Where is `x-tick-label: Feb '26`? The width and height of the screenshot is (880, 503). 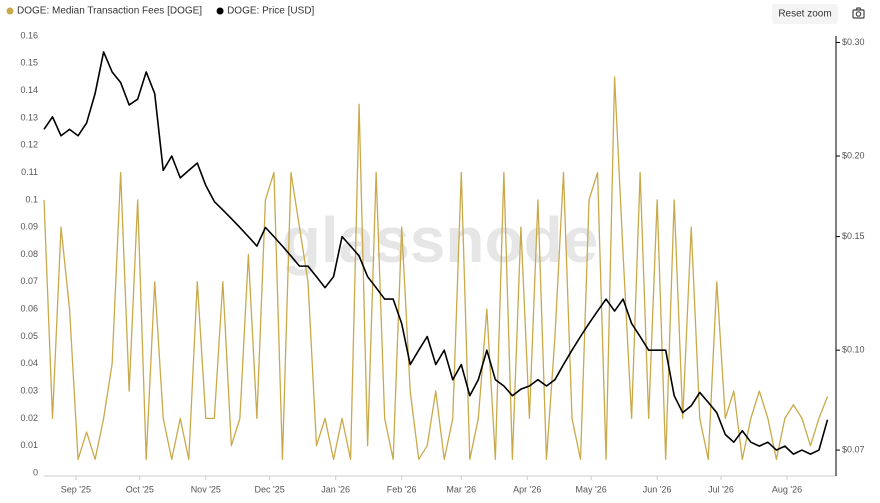 x-tick-label: Feb '26 is located at coordinates (402, 489).